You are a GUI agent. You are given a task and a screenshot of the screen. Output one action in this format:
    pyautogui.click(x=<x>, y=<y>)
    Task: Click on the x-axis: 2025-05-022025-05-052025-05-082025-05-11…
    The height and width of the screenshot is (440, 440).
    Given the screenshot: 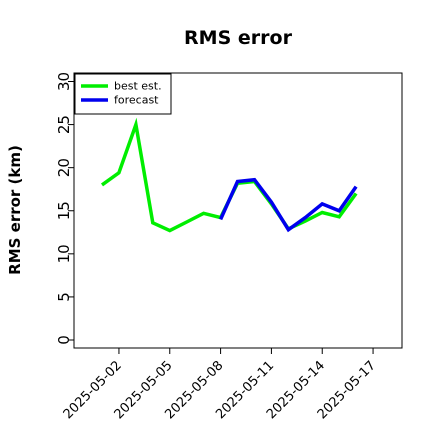 What is the action you would take?
    pyautogui.click(x=220, y=385)
    